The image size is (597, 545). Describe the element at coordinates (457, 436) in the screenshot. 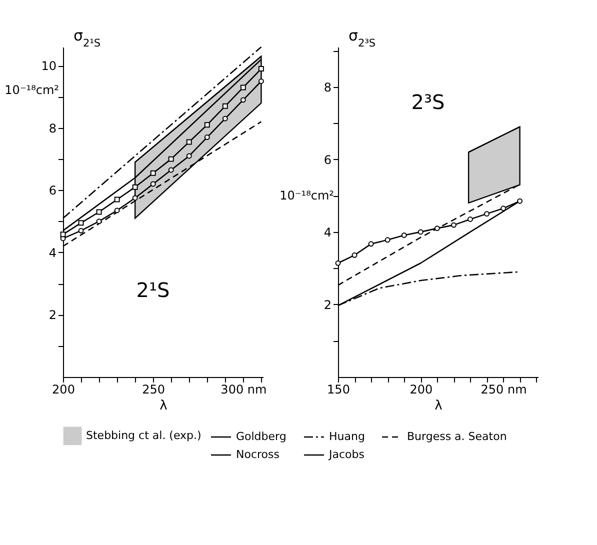

I see `legend-label: Burgess a. Seaton` at that location.